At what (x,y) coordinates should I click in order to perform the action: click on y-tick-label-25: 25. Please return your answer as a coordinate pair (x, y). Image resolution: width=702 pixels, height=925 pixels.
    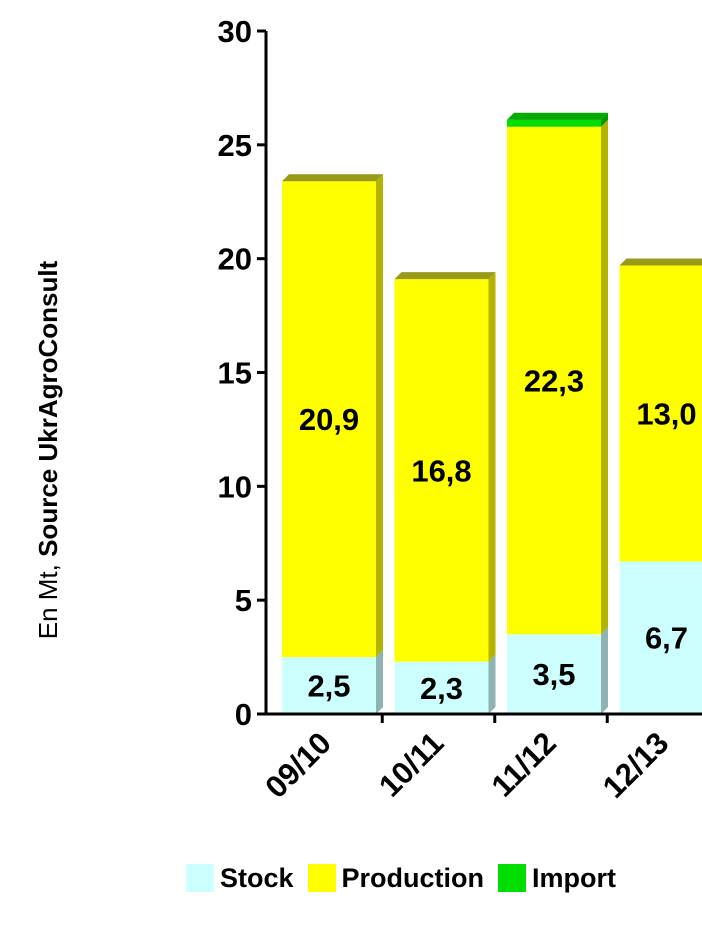
    Looking at the image, I should click on (235, 145).